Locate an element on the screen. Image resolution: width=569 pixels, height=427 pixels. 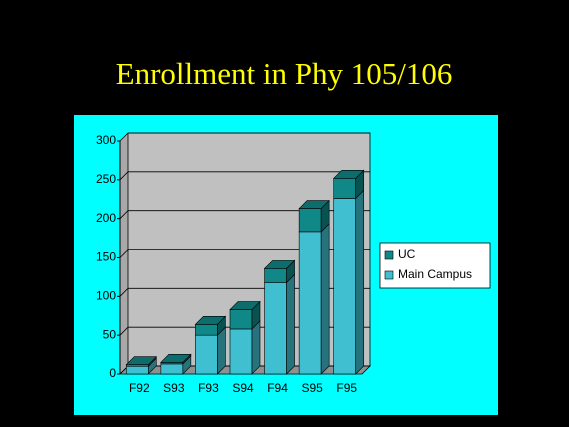
legend-label: Main Campus is located at coordinates (435, 274).